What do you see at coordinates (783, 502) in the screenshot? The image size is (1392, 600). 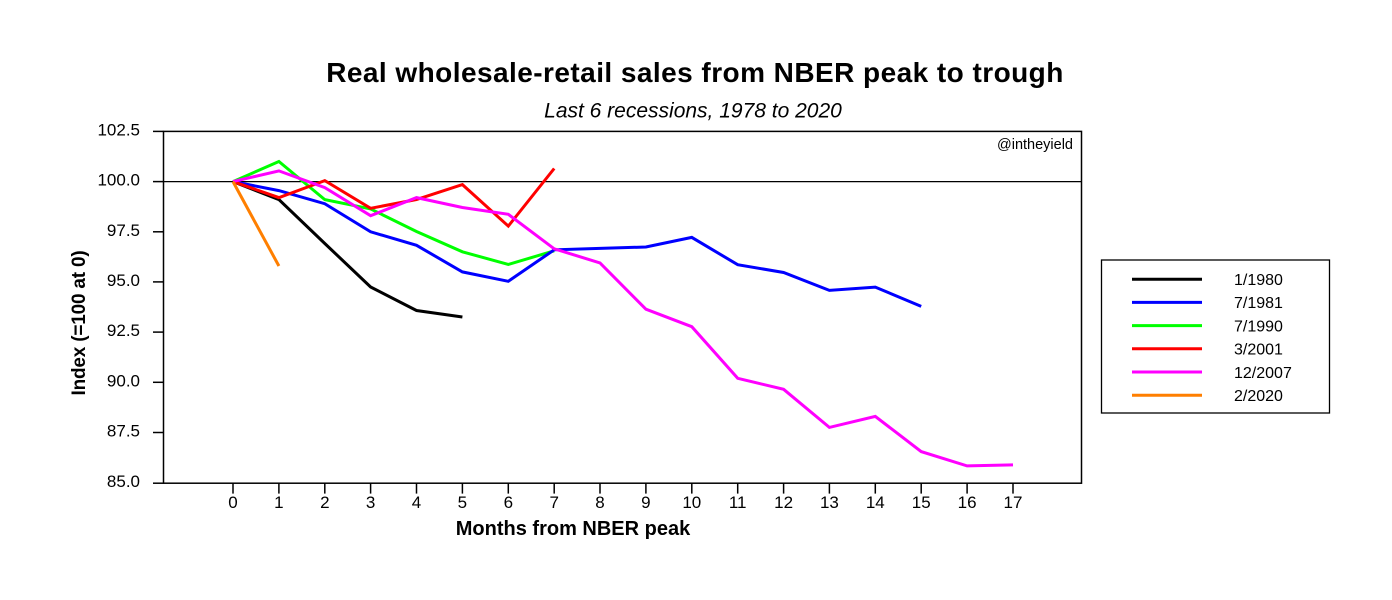 I see `svg-text: 12` at bounding box center [783, 502].